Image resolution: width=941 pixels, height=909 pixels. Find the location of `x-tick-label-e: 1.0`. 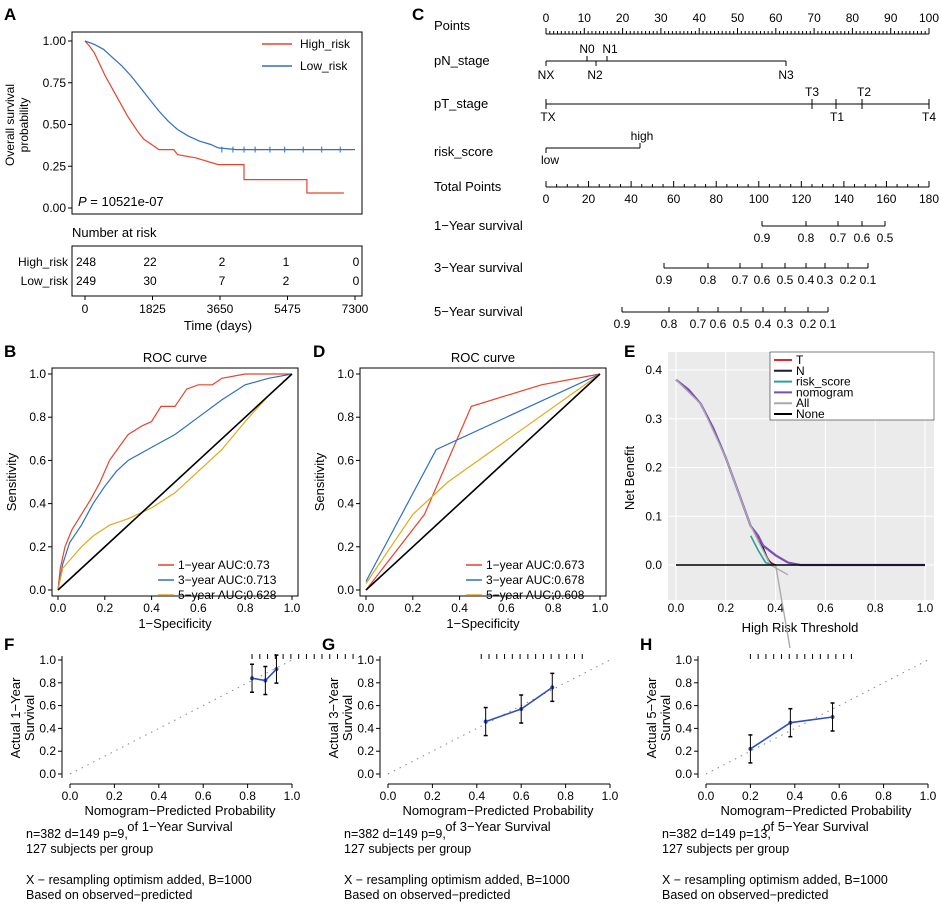

x-tick-label-e: 1.0 is located at coordinates (925, 608).